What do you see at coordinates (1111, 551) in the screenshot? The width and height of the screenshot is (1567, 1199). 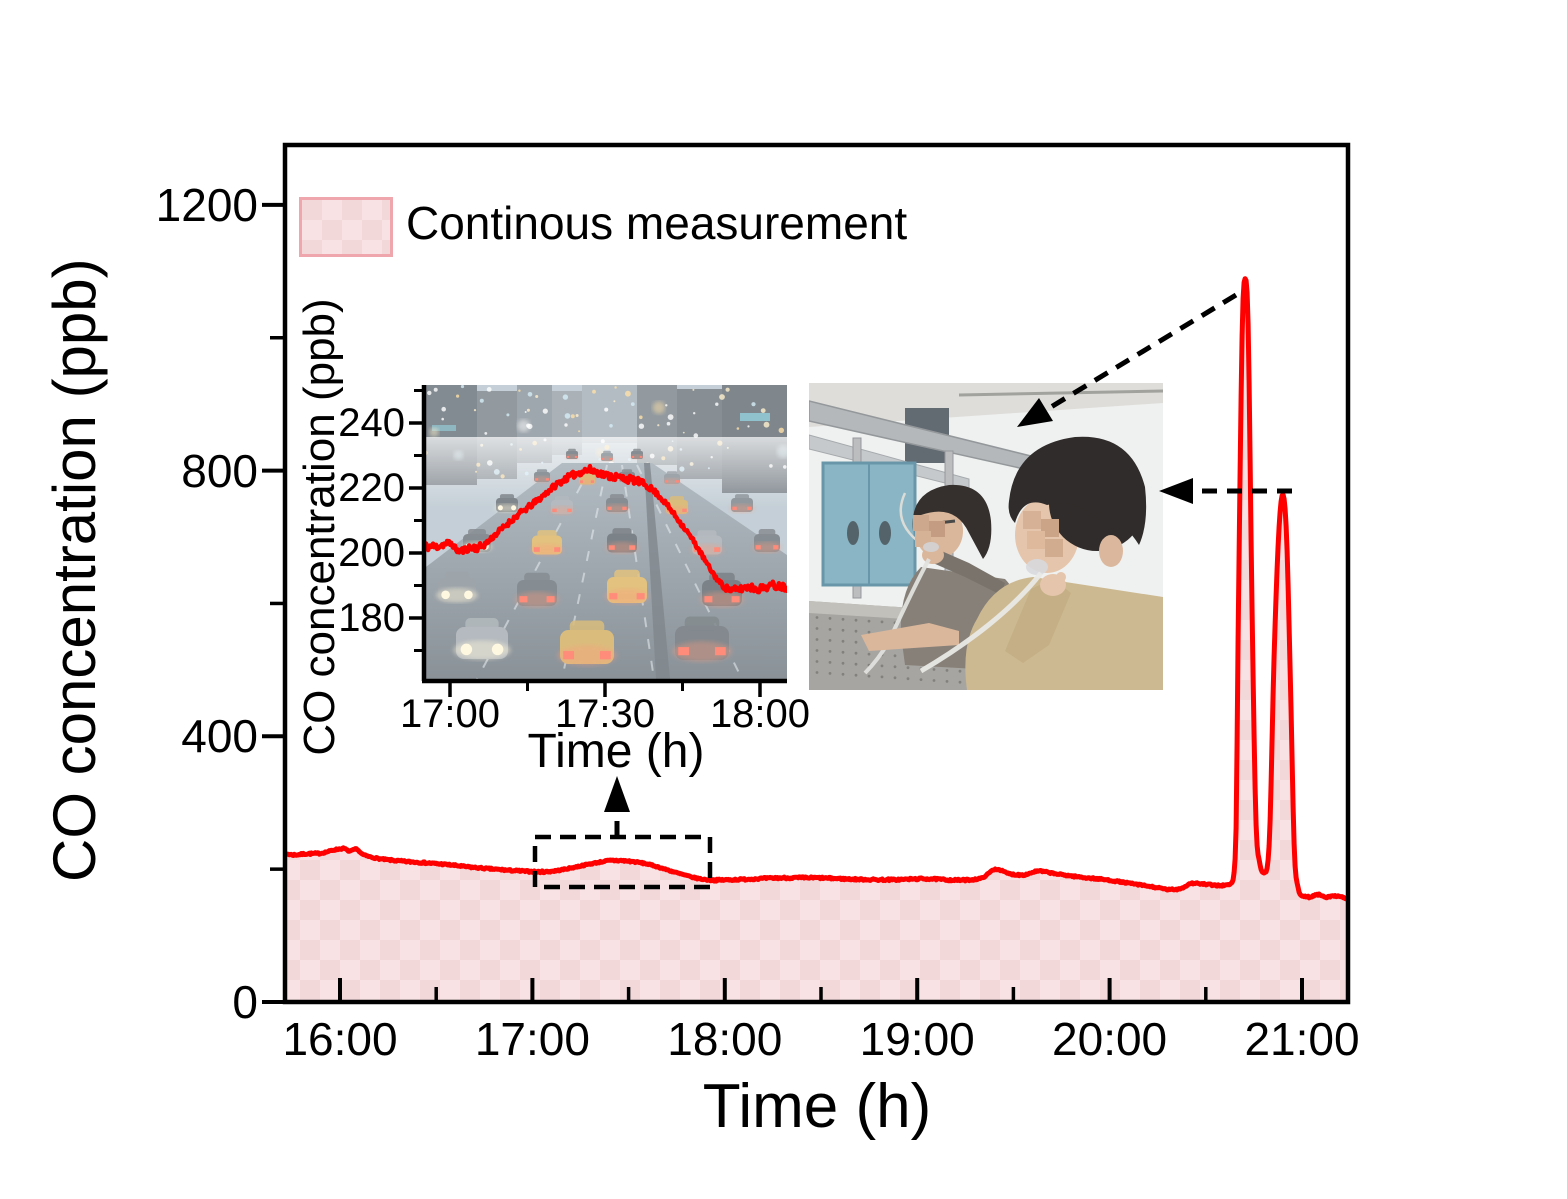 I see `person-front-ear` at bounding box center [1111, 551].